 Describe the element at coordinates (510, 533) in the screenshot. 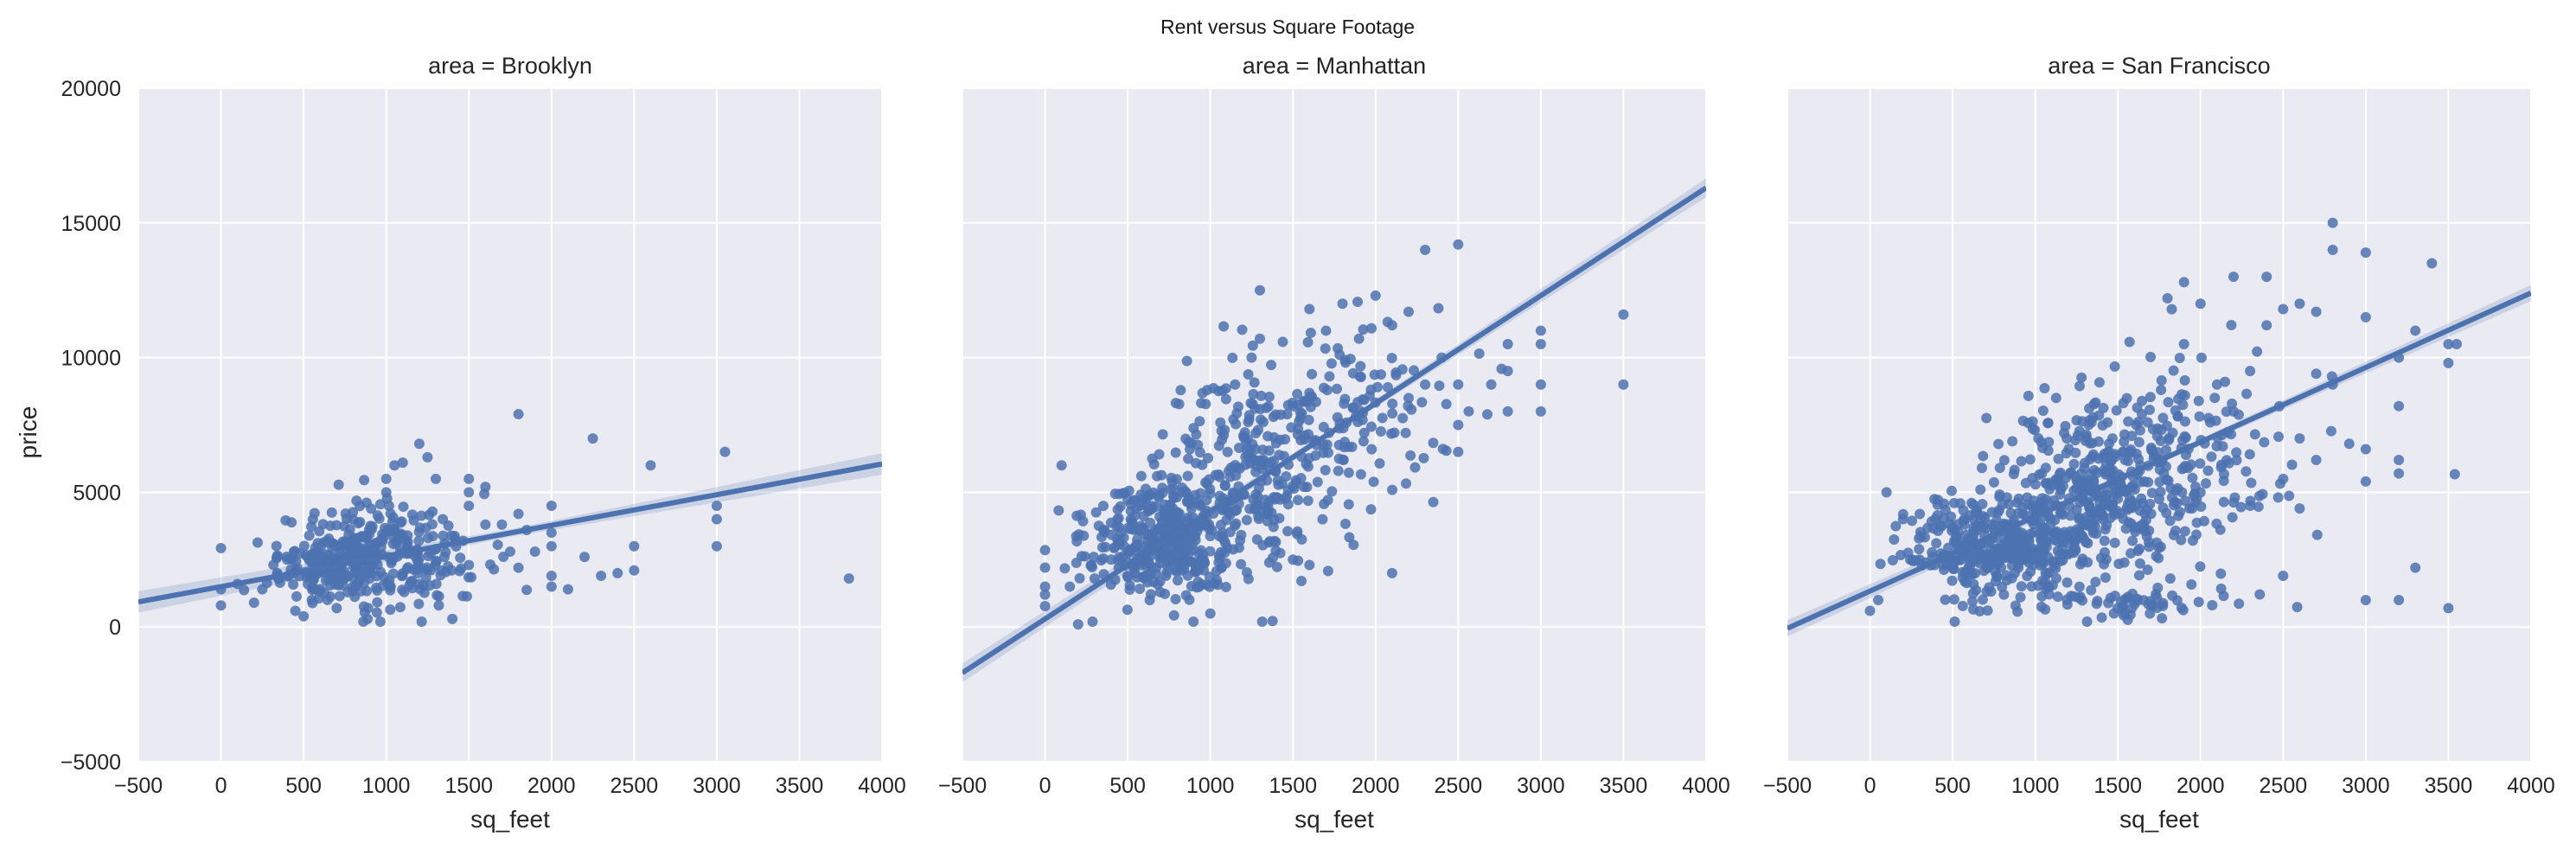

I see `regression-line` at that location.